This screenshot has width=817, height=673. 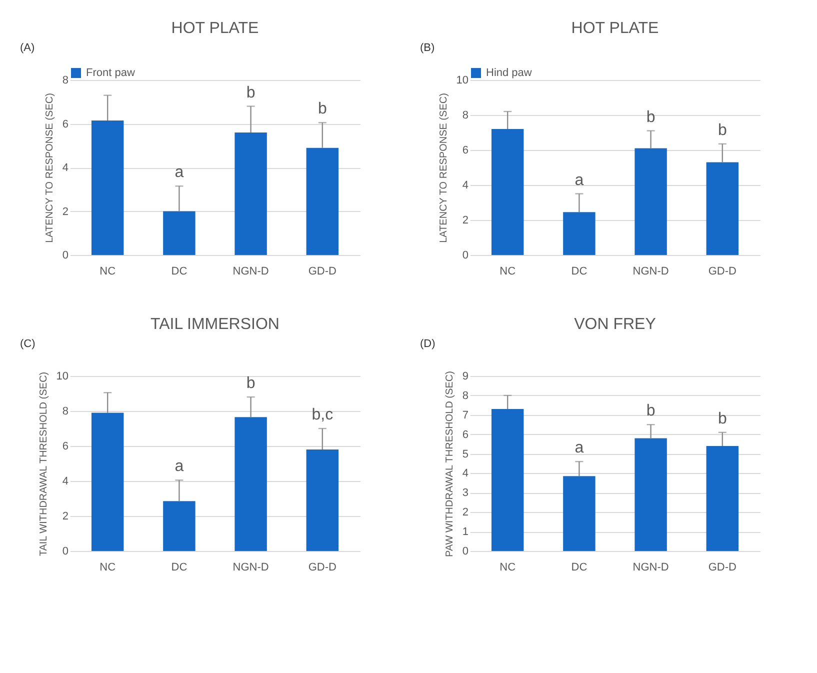 What do you see at coordinates (110, 73) in the screenshot?
I see `legend-label: Front paw` at bounding box center [110, 73].